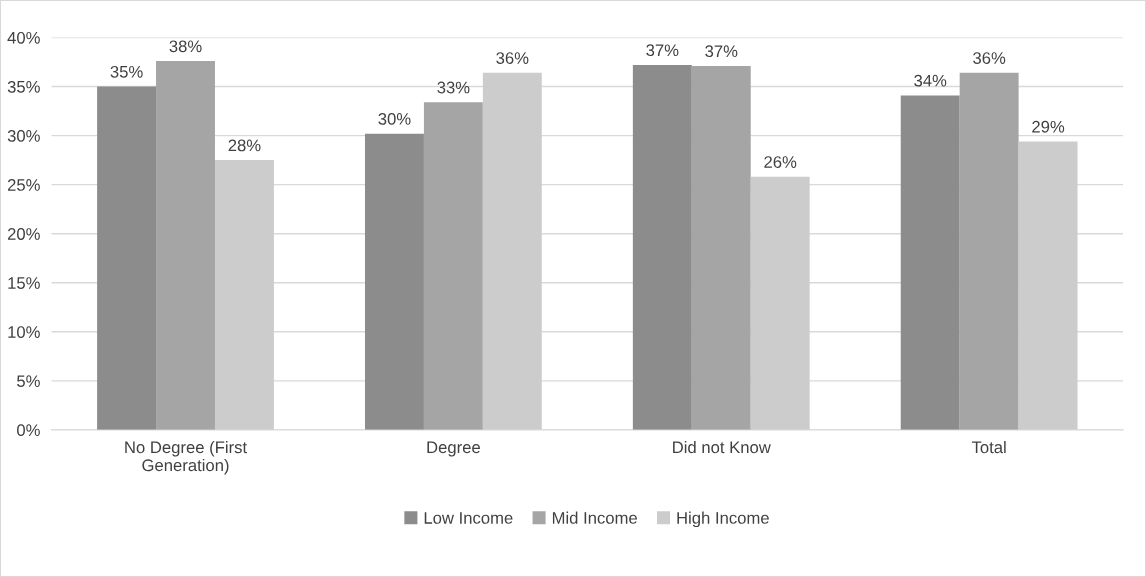  I want to click on y-tick-label: 30%, so click(23, 136).